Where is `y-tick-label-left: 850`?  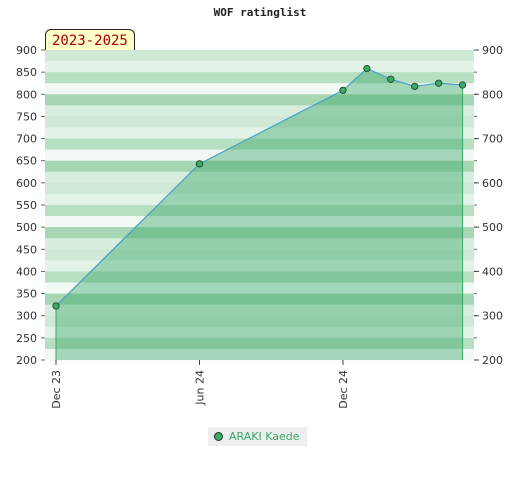 y-tick-label-left: 850 is located at coordinates (26, 72).